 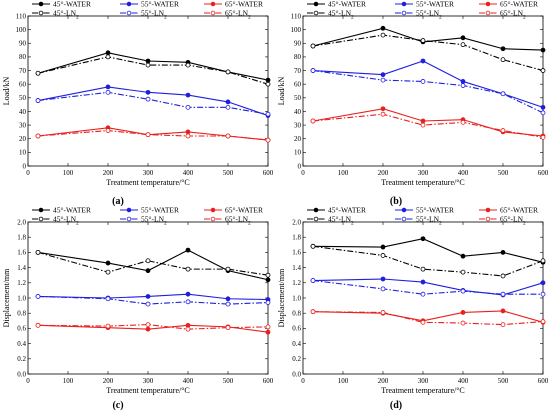 I want to click on y-tick-label: 1.0, so click(x=296, y=298).